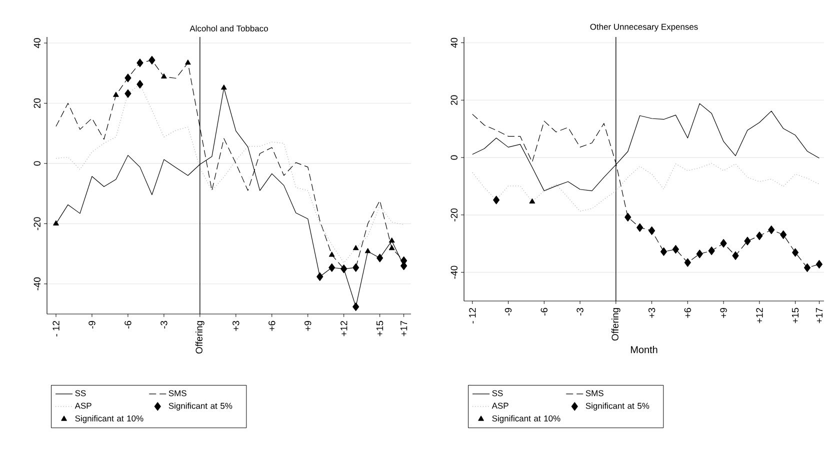 The image size is (826, 462). Describe the element at coordinates (644, 28) in the screenshot. I see `chart-title: Other Unnecesary Expenses` at that location.